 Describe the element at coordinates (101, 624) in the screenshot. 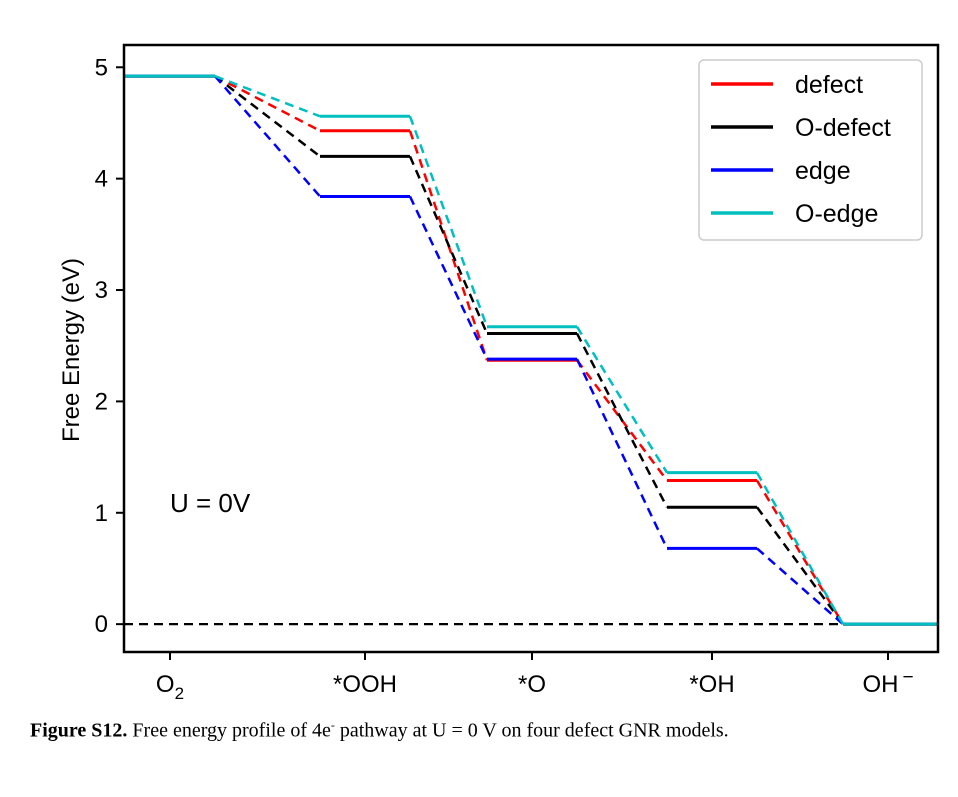

I see `y-tick-label: 0` at that location.